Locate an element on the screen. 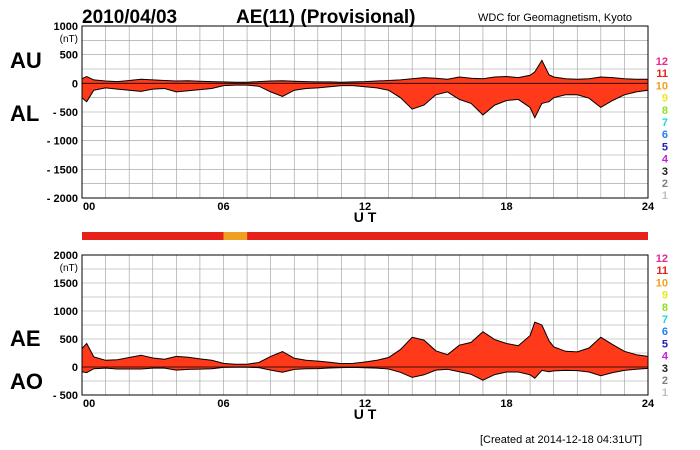  y-tick-label: - 1000 is located at coordinates (62, 142).